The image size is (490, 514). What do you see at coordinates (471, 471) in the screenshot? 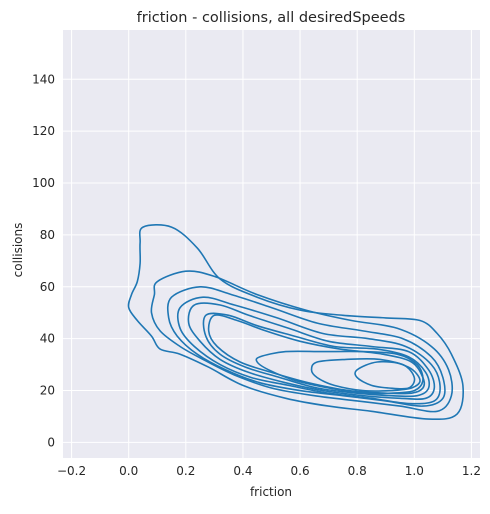
I see `x-tick-label: 1.2` at bounding box center [471, 471].